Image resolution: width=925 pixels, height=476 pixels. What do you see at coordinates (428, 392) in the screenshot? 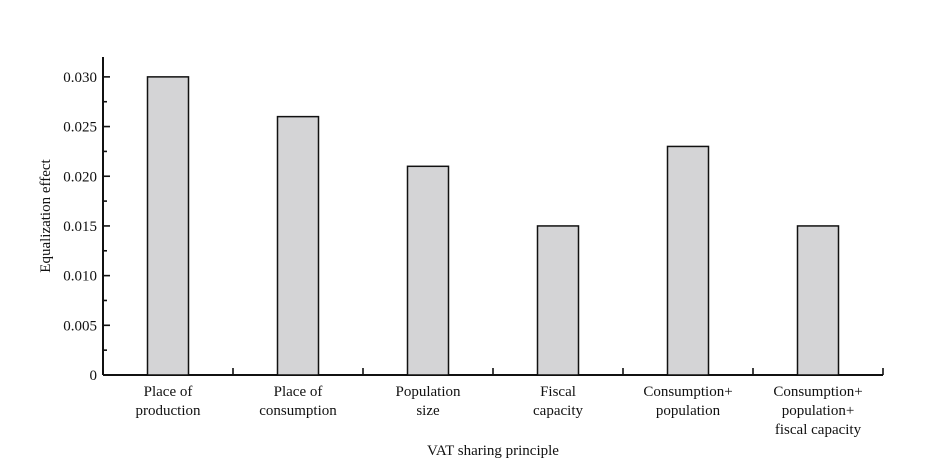
I see `x-tick-label-line: Population` at bounding box center [428, 392].